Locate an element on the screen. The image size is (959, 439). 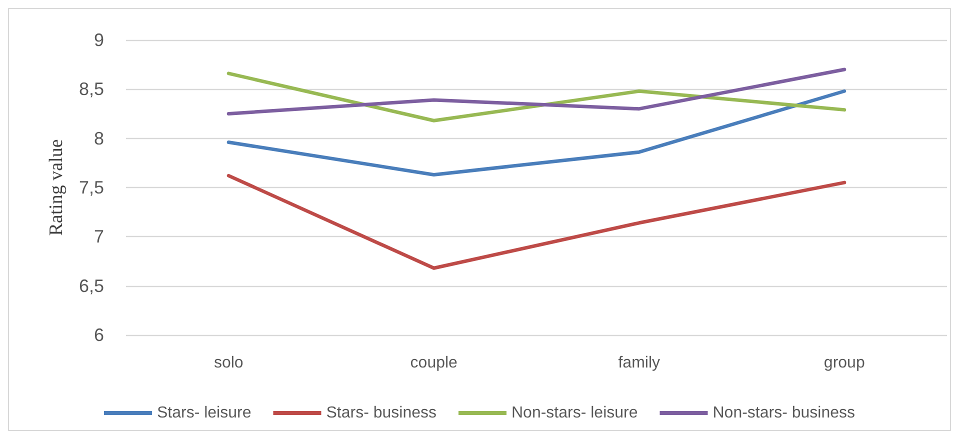
y-tick-label: 8 is located at coordinates (99, 138).